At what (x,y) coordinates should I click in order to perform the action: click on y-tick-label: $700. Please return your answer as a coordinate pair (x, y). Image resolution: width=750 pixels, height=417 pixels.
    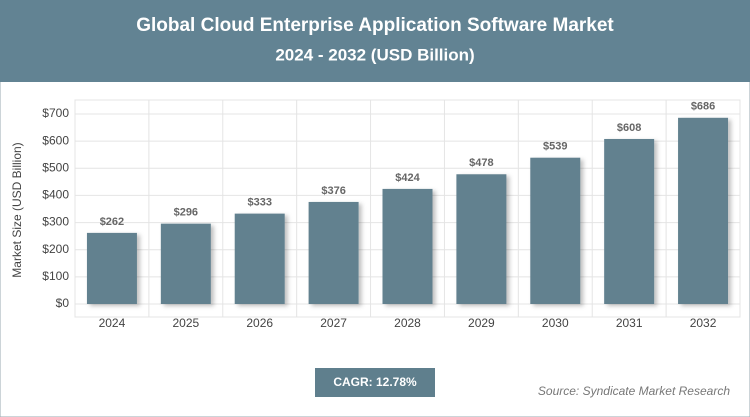
    Looking at the image, I should click on (55, 113).